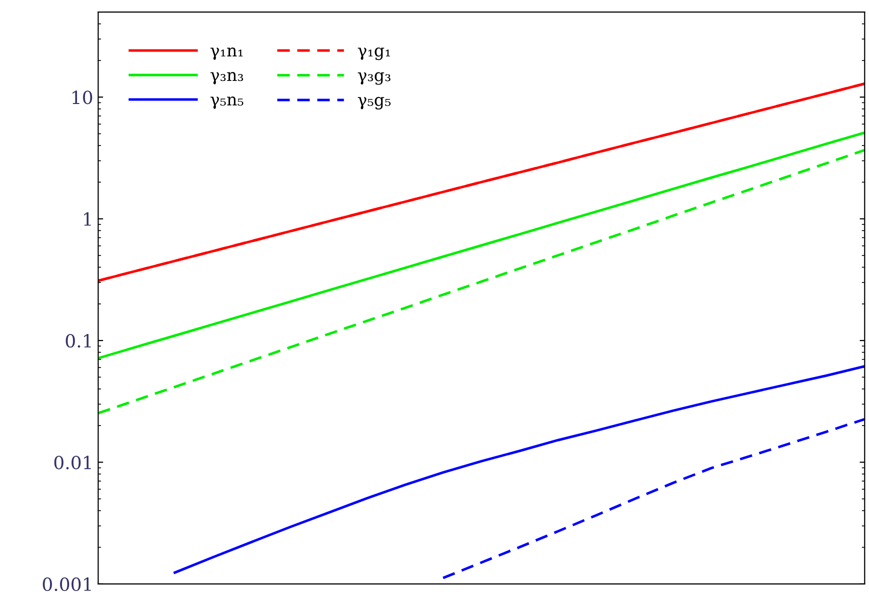 The image size is (869, 602). I want to click on line-series, so click(653, 499).